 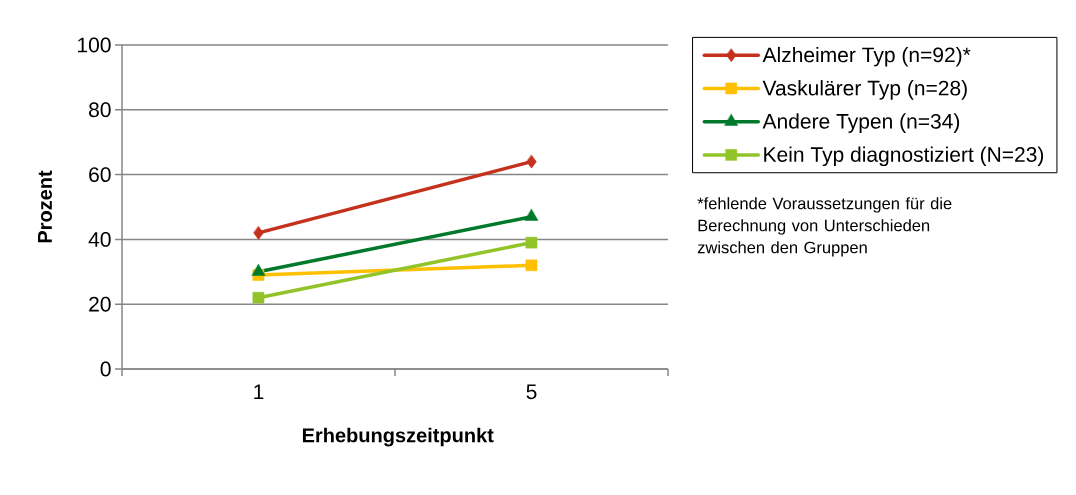 I want to click on x-axis-title: Erhebungszeitpunkt, so click(x=398, y=437).